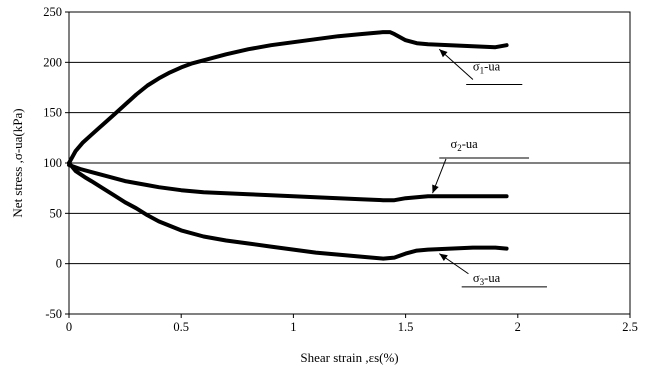 The height and width of the screenshot is (370, 655). What do you see at coordinates (52, 12) in the screenshot?
I see `y-tick-label: 250` at bounding box center [52, 12].